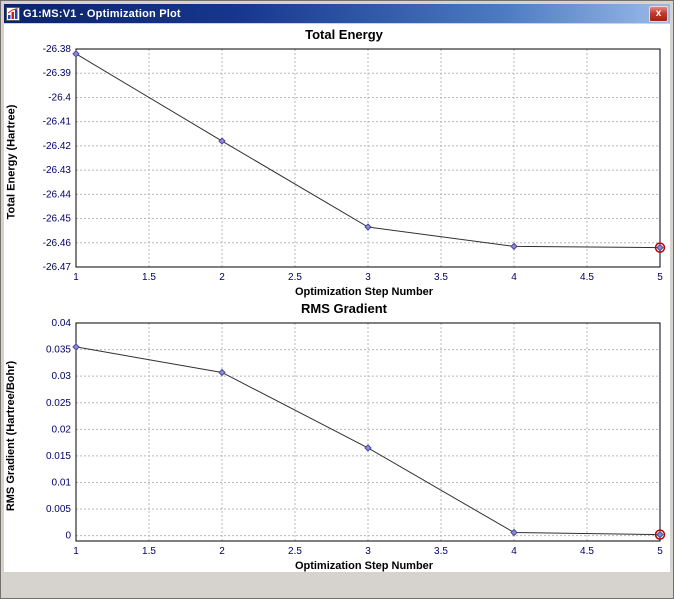 The image size is (674, 599). Describe the element at coordinates (59, 97) in the screenshot. I see `svg-text: -26.4` at that location.